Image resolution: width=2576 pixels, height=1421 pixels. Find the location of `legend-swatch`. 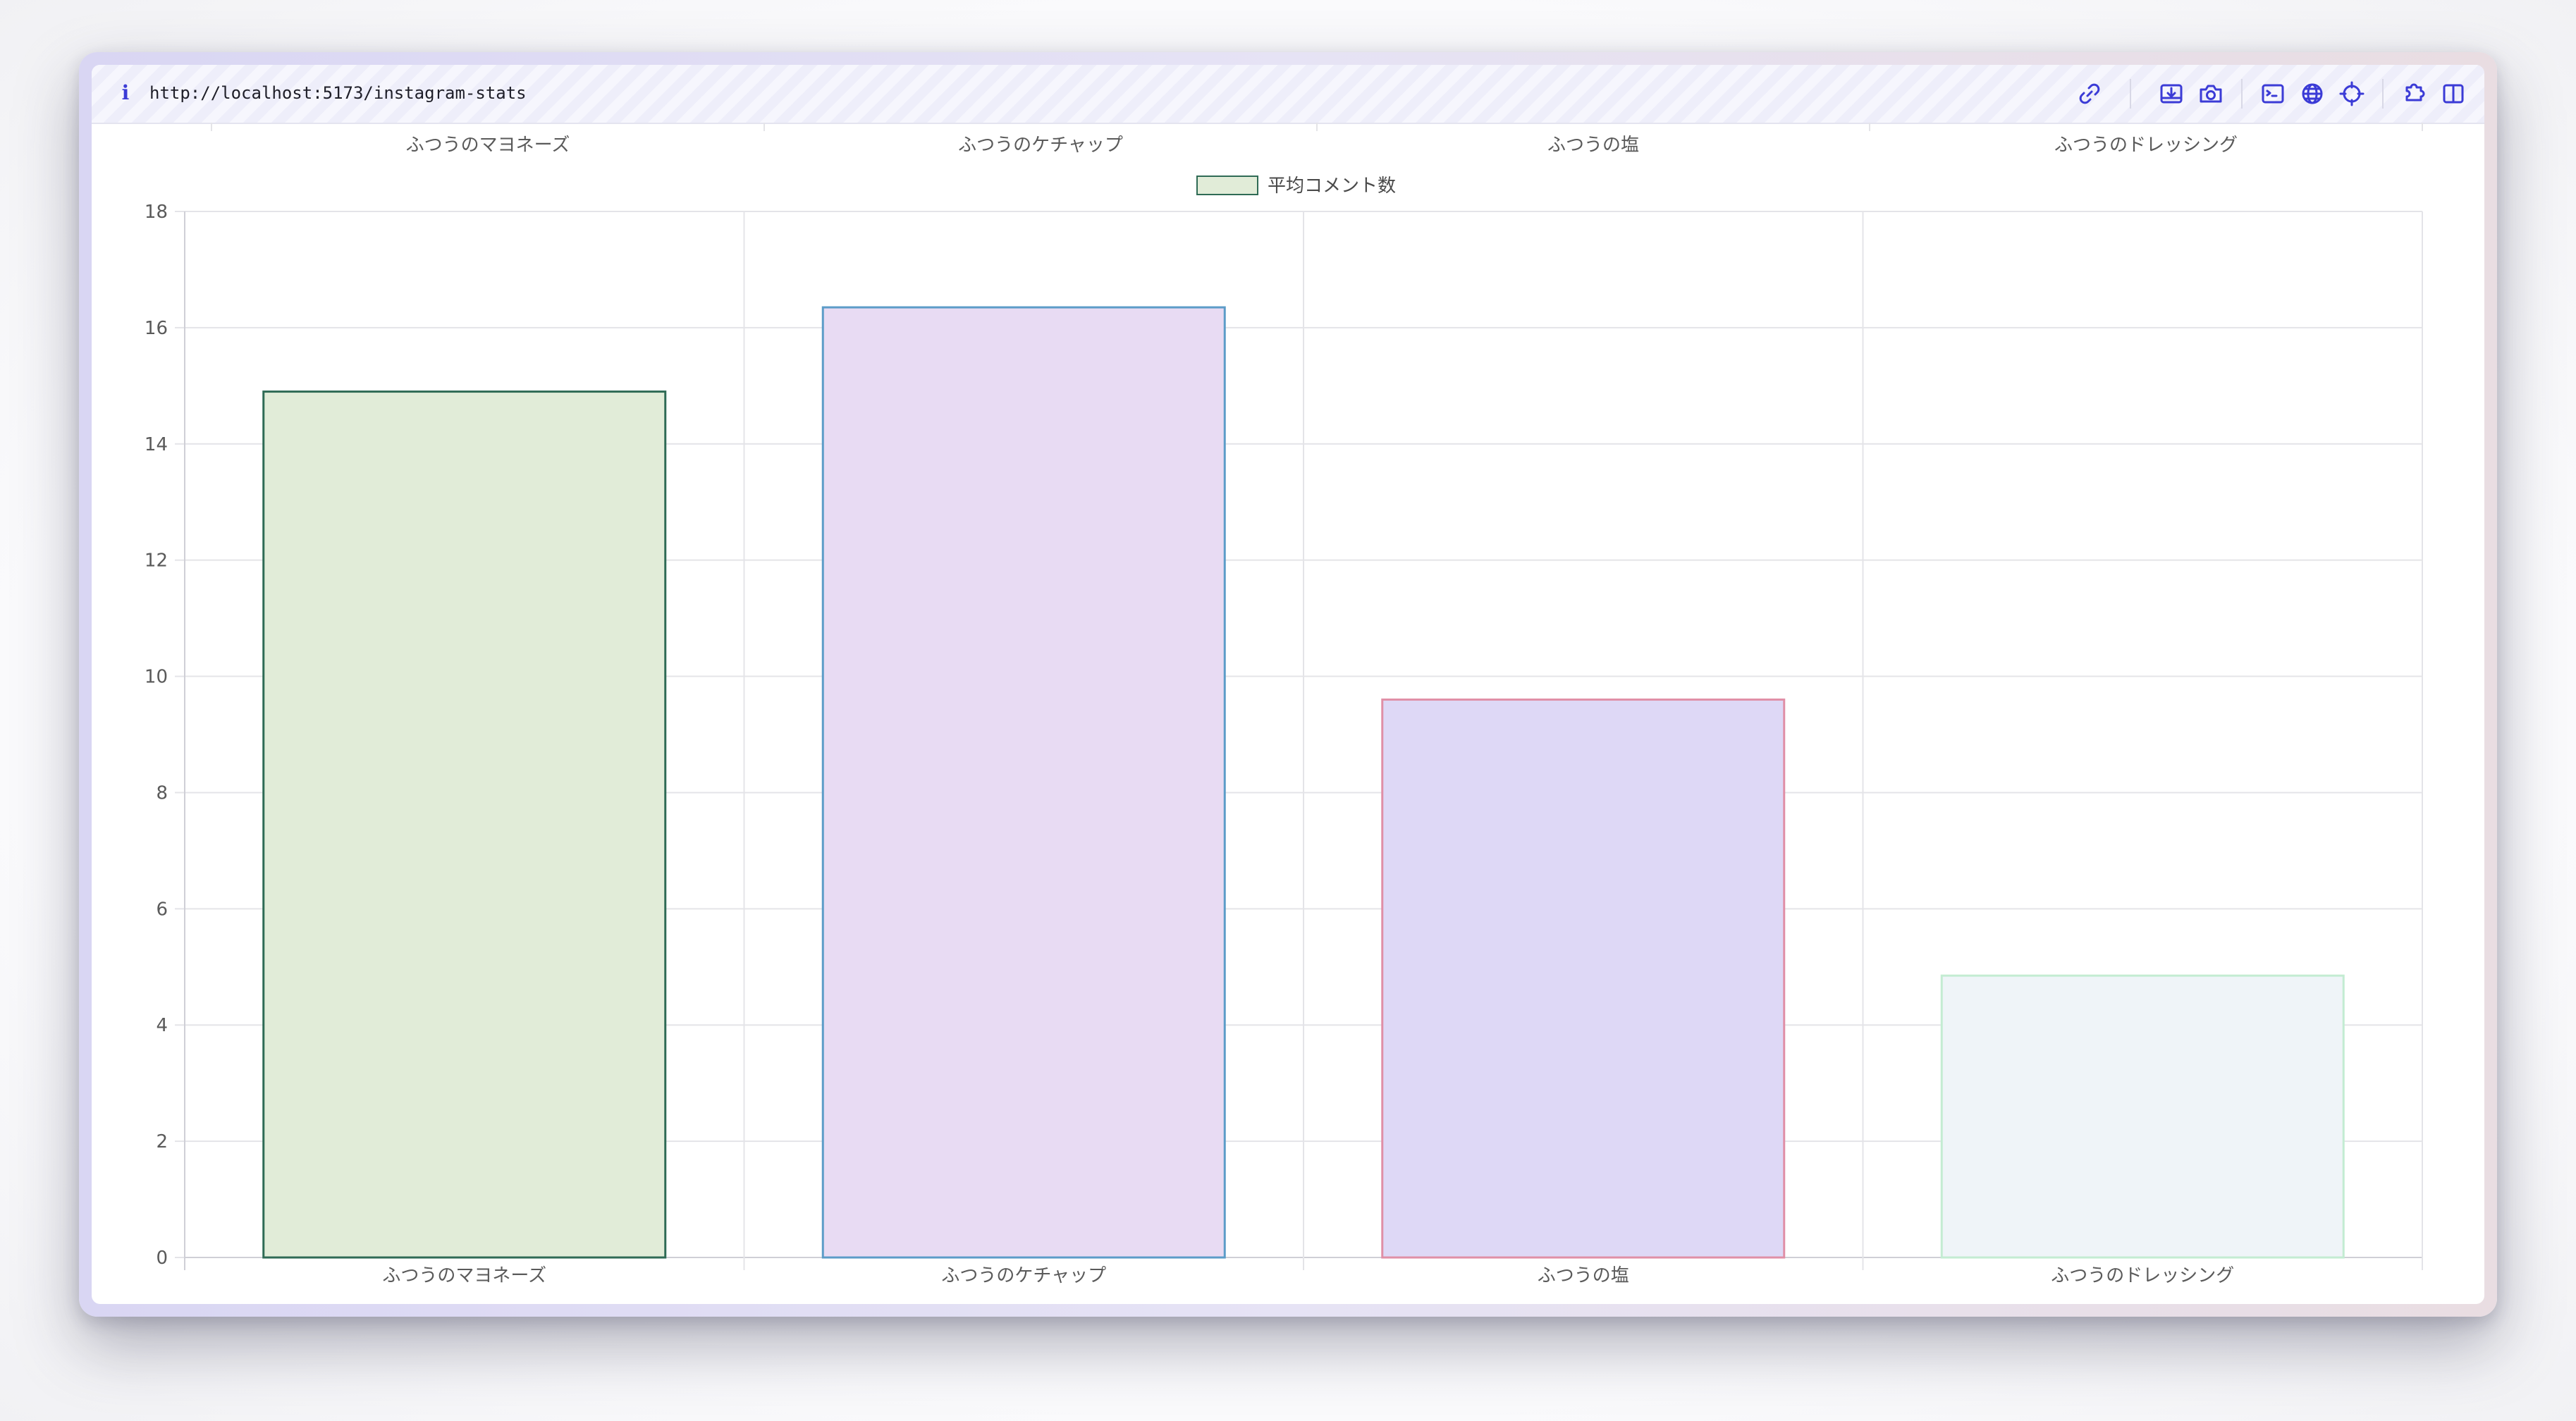

legend-swatch is located at coordinates (1227, 185).